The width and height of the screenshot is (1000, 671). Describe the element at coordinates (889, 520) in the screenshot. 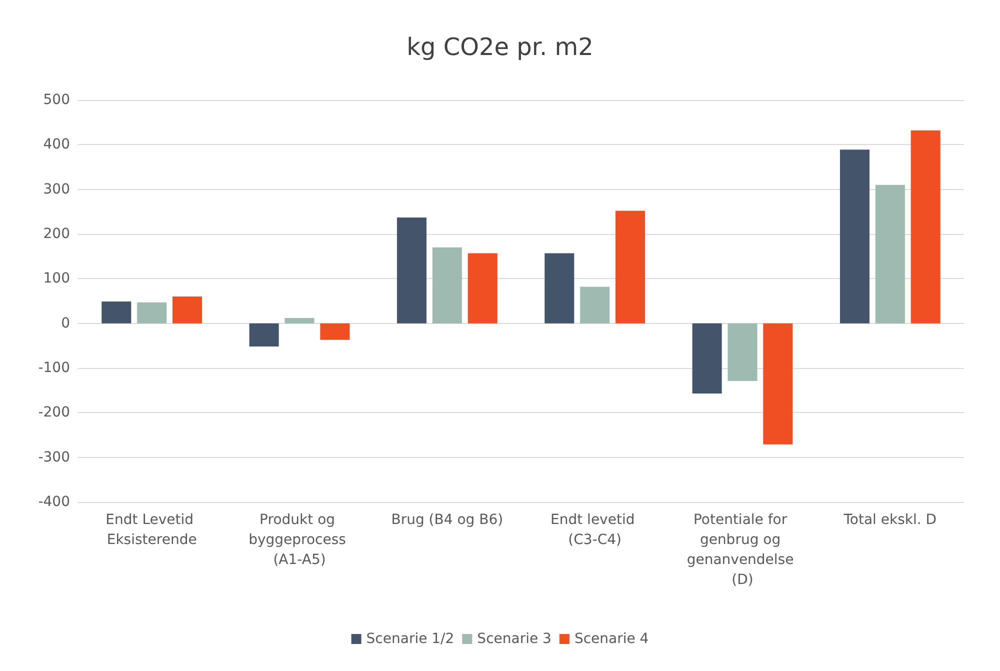

I see `x-tick-label: Total ekskl. D` at that location.